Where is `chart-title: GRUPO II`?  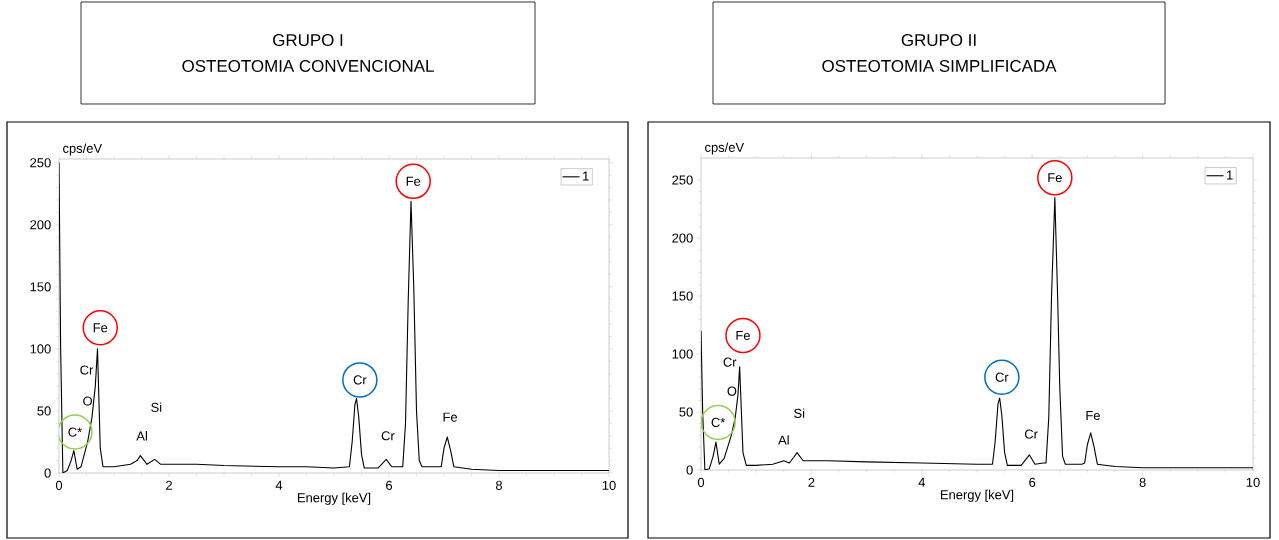
chart-title: GRUPO II is located at coordinates (938, 40).